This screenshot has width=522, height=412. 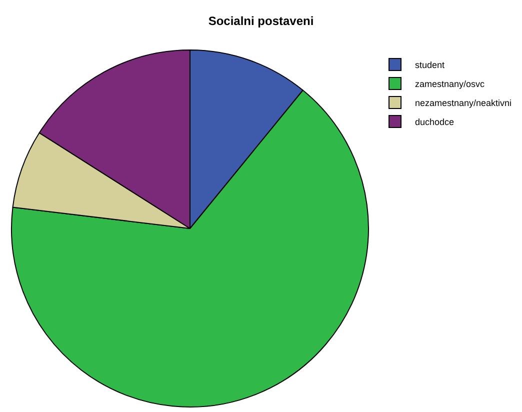 What do you see at coordinates (434, 122) in the screenshot?
I see `legend-label: duchodce` at bounding box center [434, 122].